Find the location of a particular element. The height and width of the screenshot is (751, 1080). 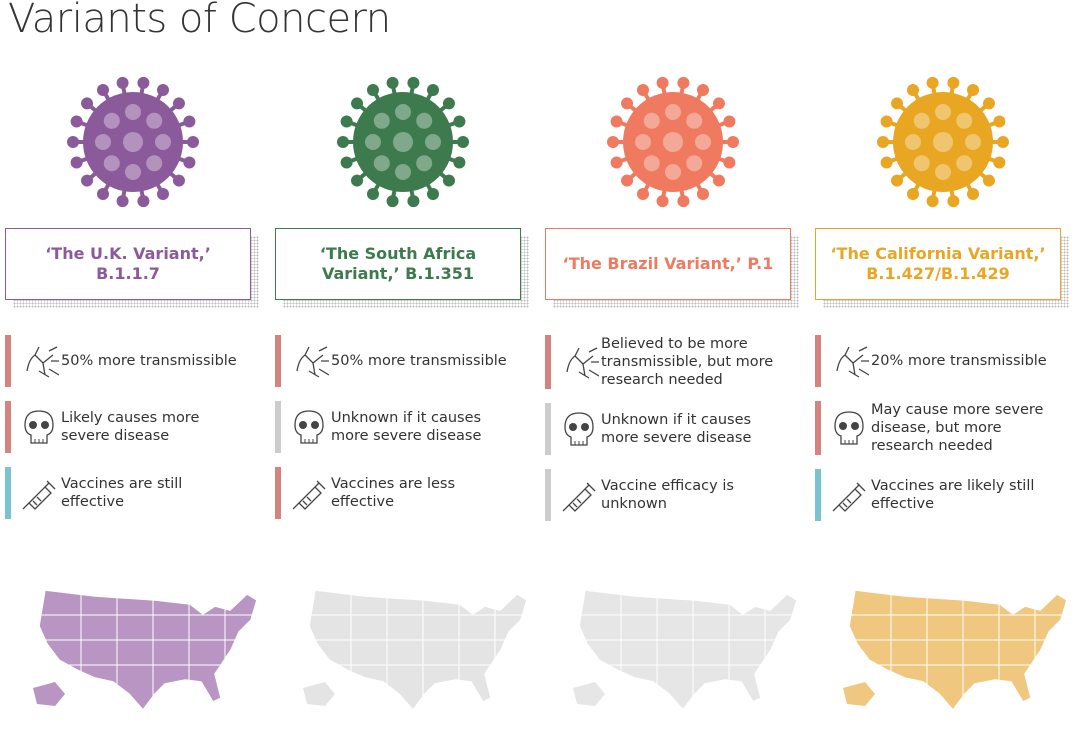

item: Vaccine efficacy is unknown is located at coordinates (670, 495).